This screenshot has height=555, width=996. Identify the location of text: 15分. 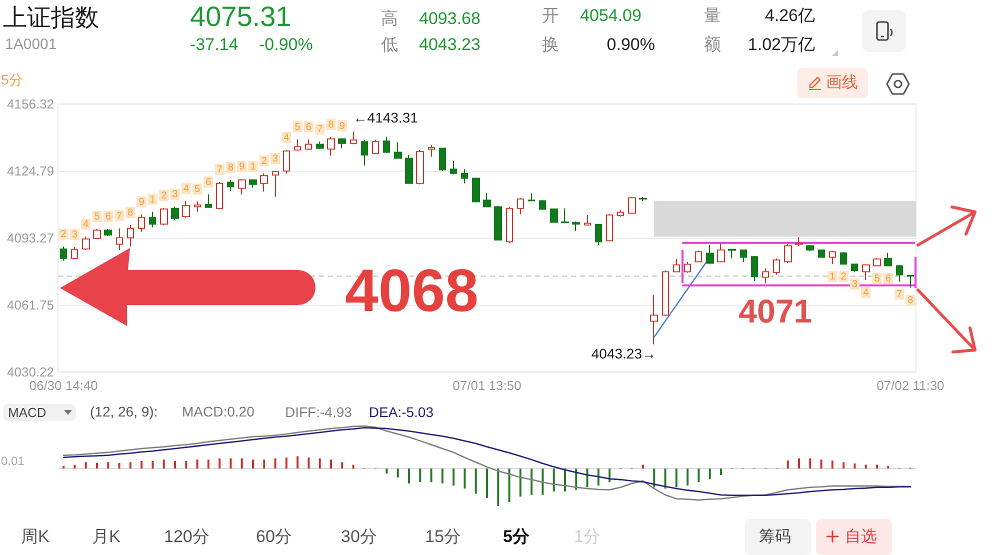
(443, 537).